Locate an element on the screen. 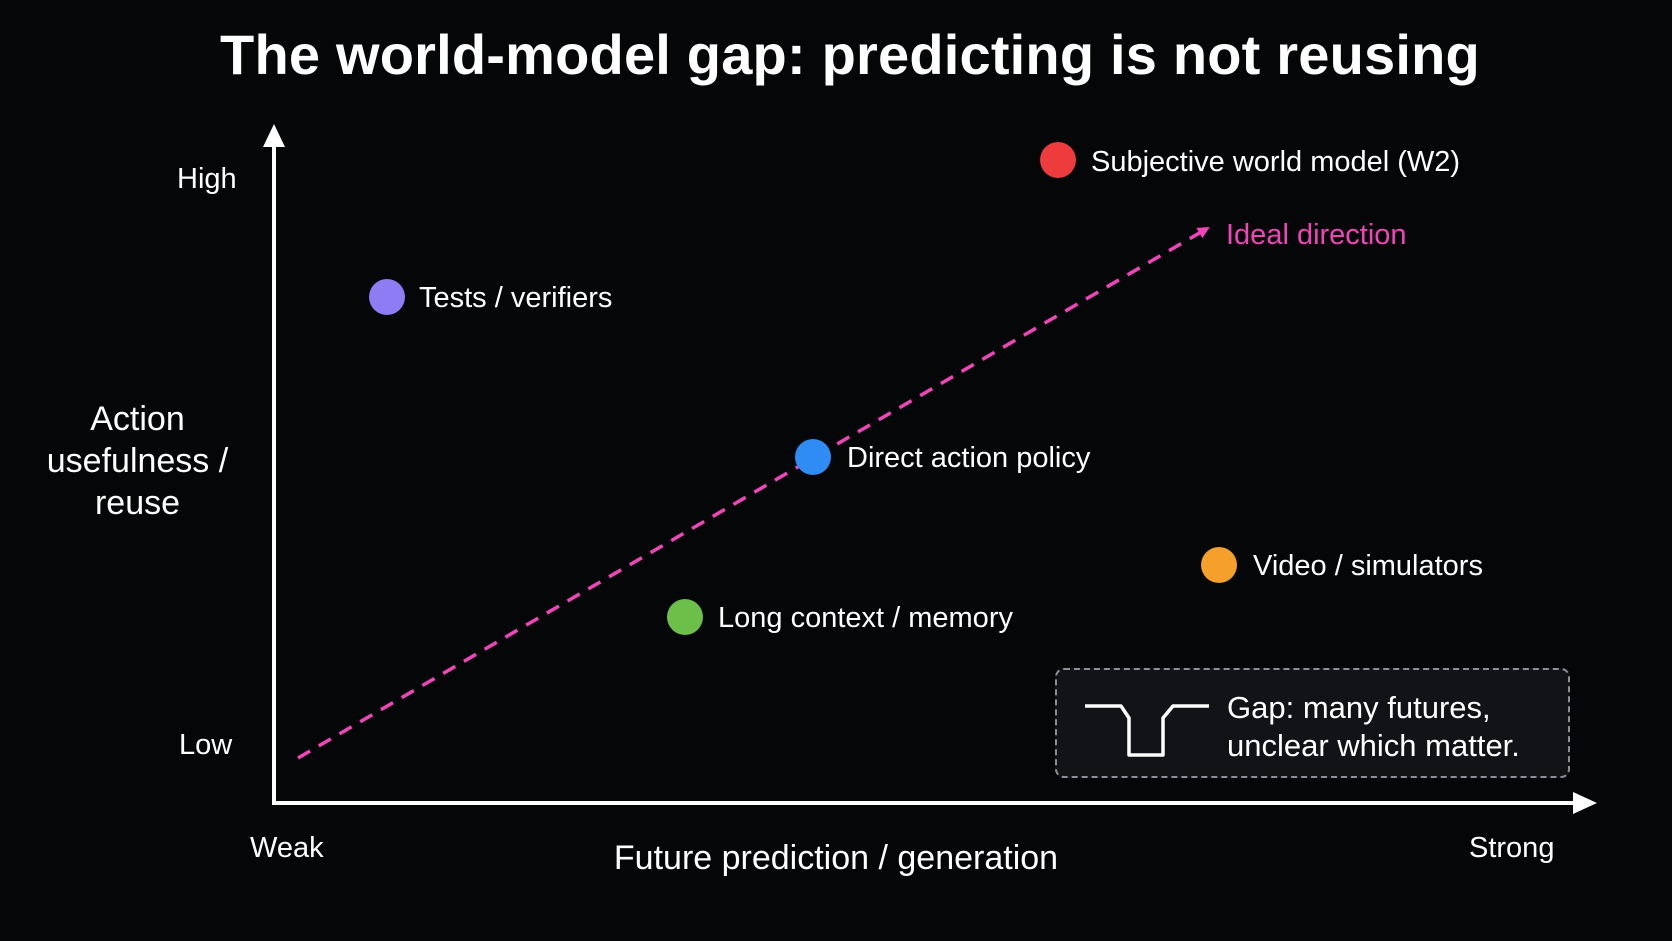 The height and width of the screenshot is (941, 1672). gap-note-line: Gap: many futures, is located at coordinates (1359, 707).